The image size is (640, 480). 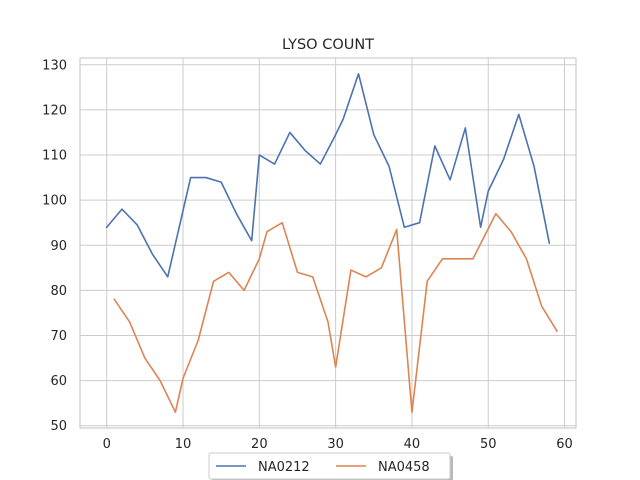 I want to click on y-tick-label: 60, so click(x=58, y=381).